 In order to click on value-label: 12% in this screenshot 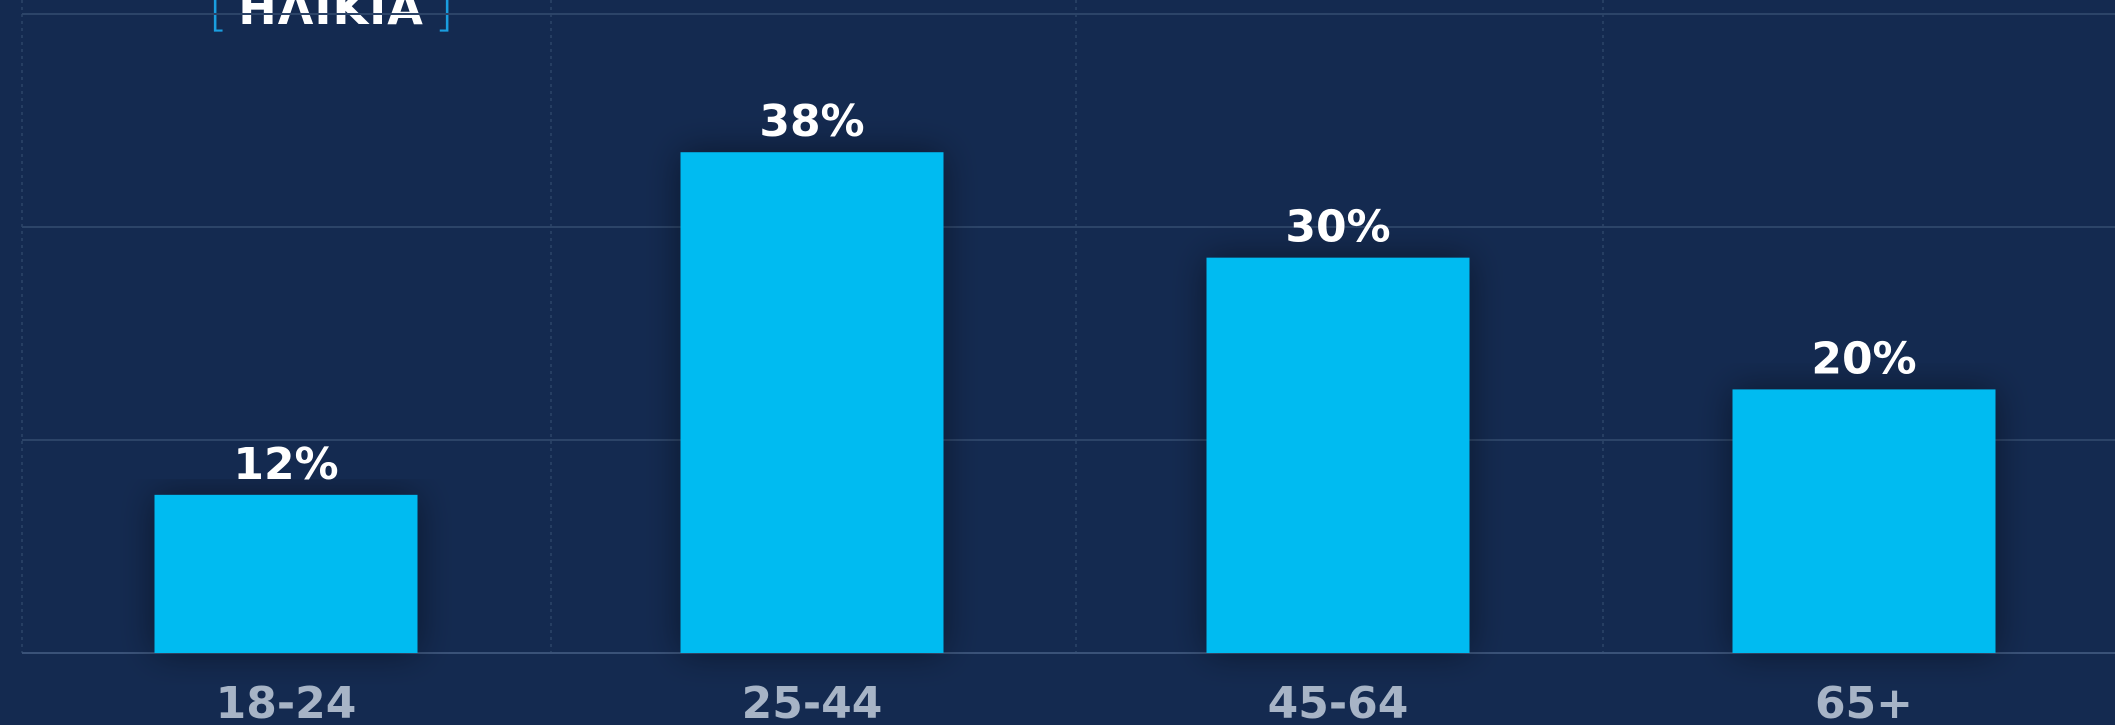, I will do `click(285, 464)`.